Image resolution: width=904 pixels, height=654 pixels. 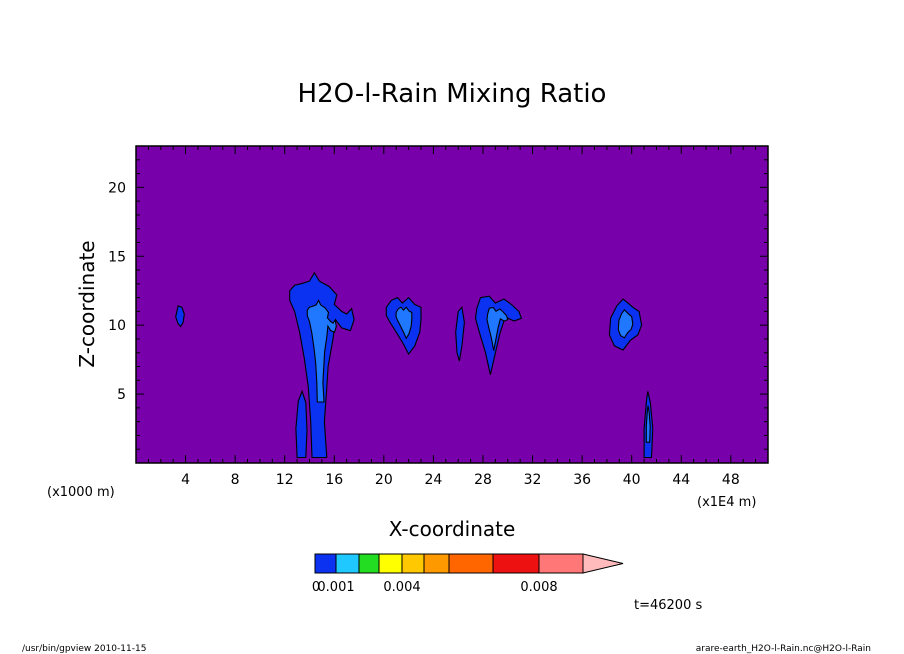 What do you see at coordinates (681, 480) in the screenshot?
I see `x-tick-label: 44` at bounding box center [681, 480].